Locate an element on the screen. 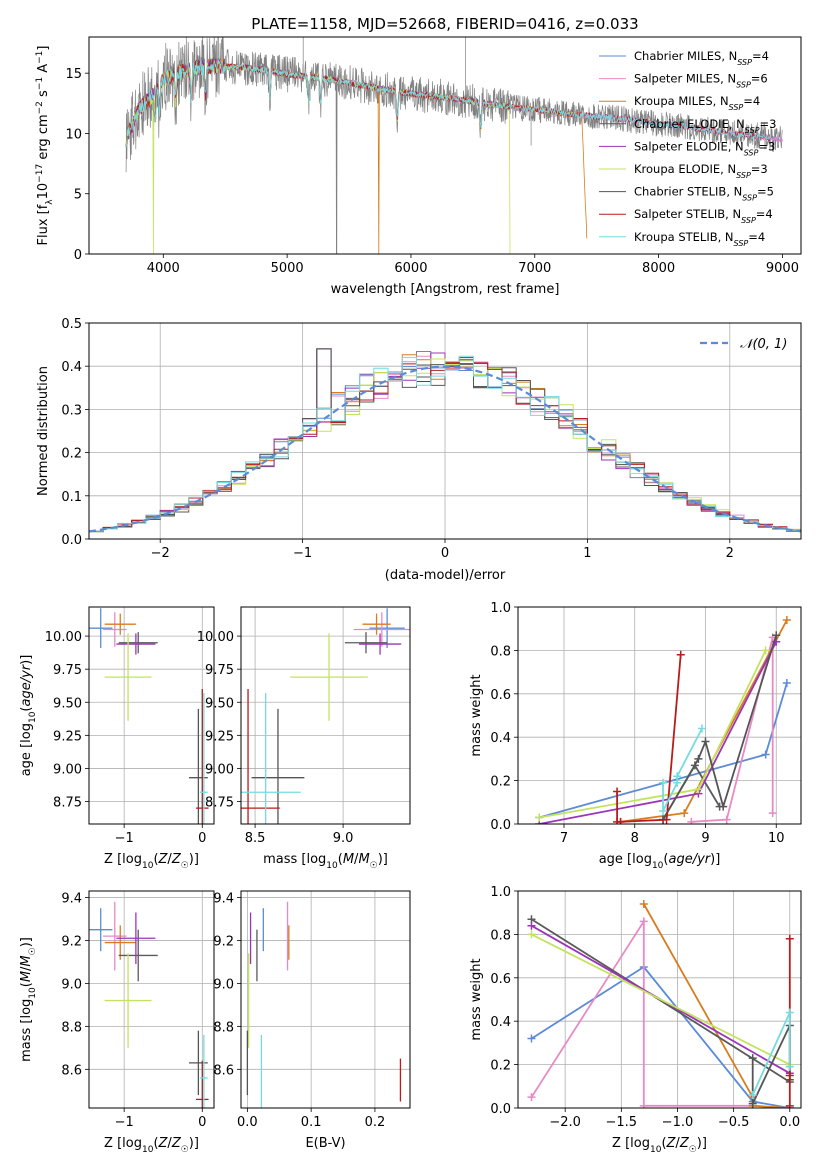 The image size is (819, 1170). x-tick-label: 5000 is located at coordinates (287, 268).